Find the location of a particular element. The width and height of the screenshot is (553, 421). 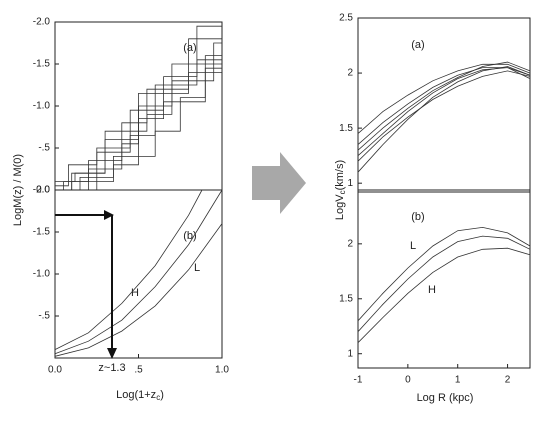

x-axis-label-main: Log(1+z is located at coordinates (136, 395).